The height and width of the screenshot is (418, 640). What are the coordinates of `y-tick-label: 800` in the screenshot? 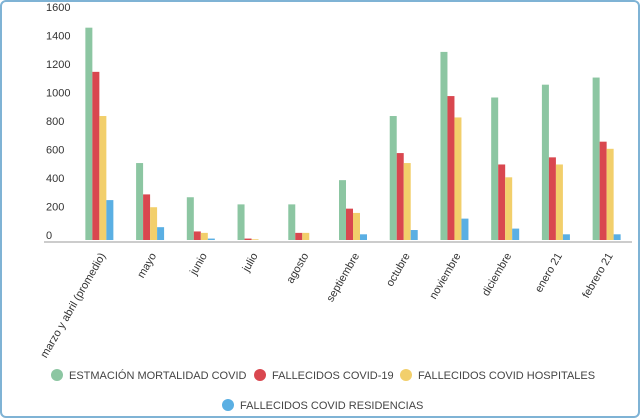 It's located at (55, 122).